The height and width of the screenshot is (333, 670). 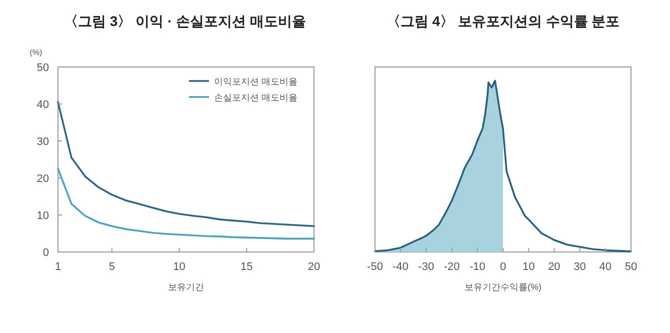 What do you see at coordinates (45, 253) in the screenshot?
I see `y-tick-label: 0` at bounding box center [45, 253].